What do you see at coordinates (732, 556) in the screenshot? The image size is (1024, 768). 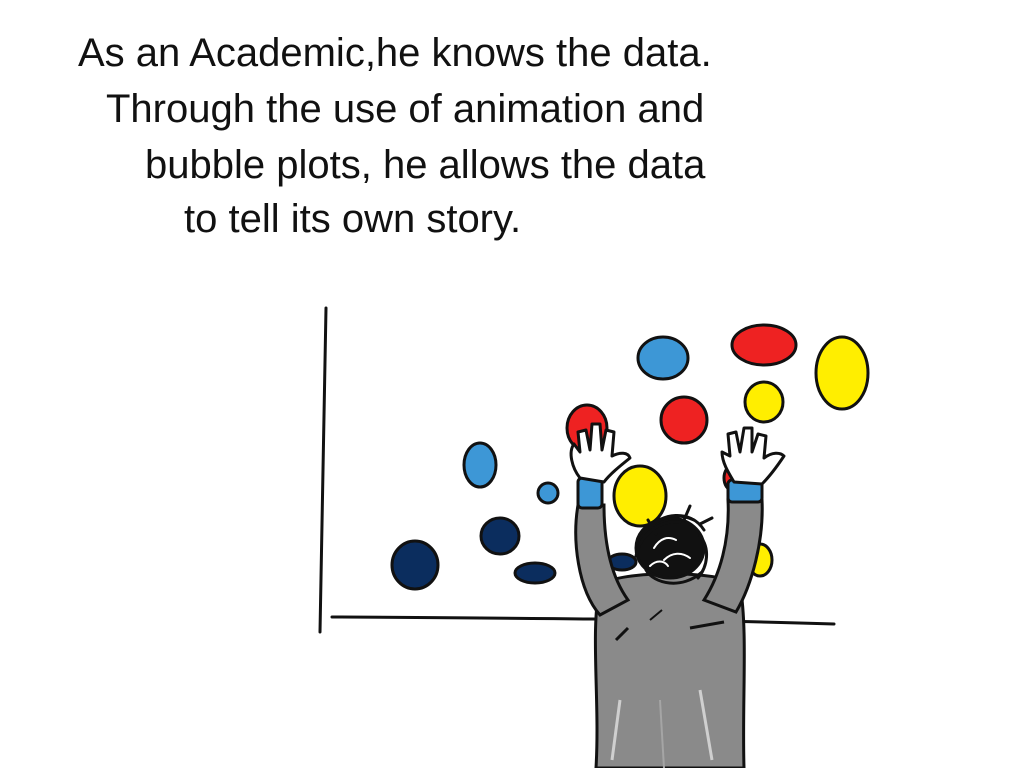 I see `right-arm` at bounding box center [732, 556].